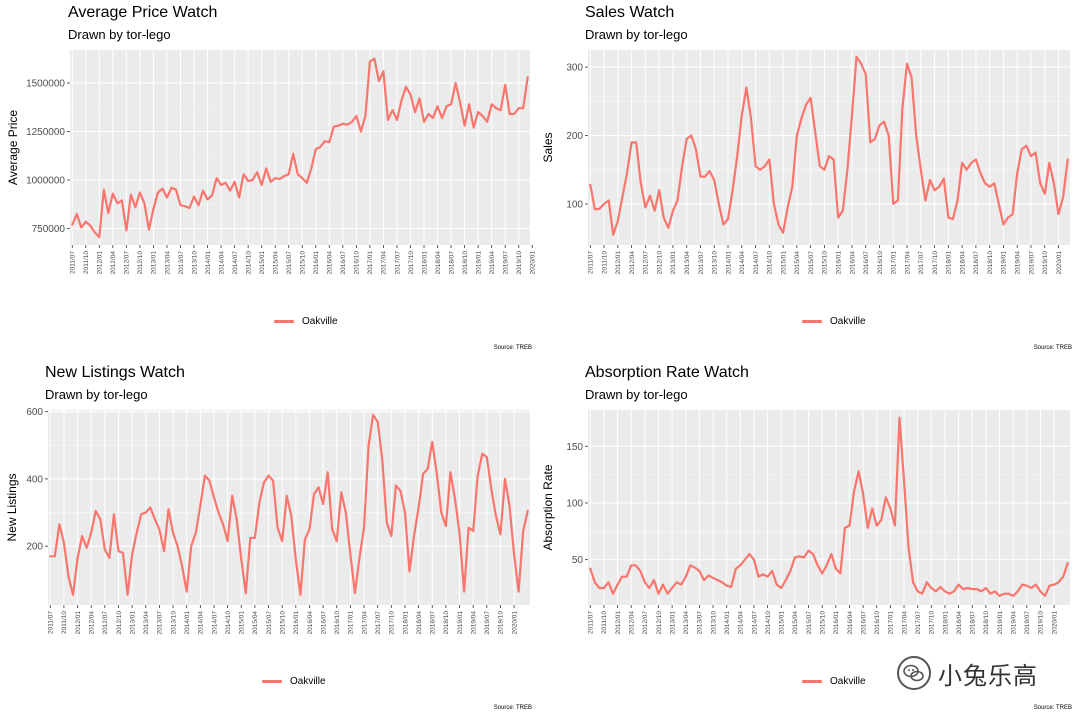  I want to click on x-tick-label: 2012/10, so click(119, 623).